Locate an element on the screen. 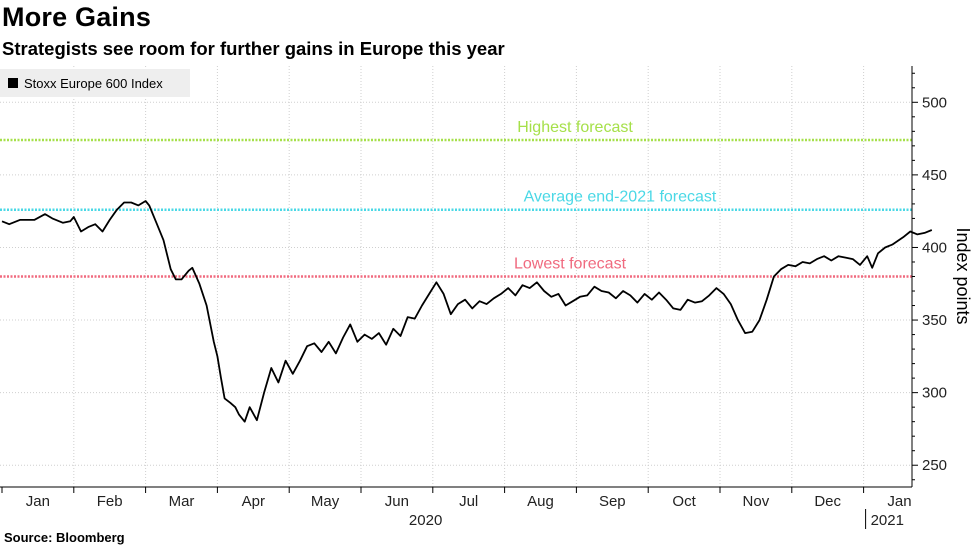  y-axis-title: Index points is located at coordinates (963, 275).